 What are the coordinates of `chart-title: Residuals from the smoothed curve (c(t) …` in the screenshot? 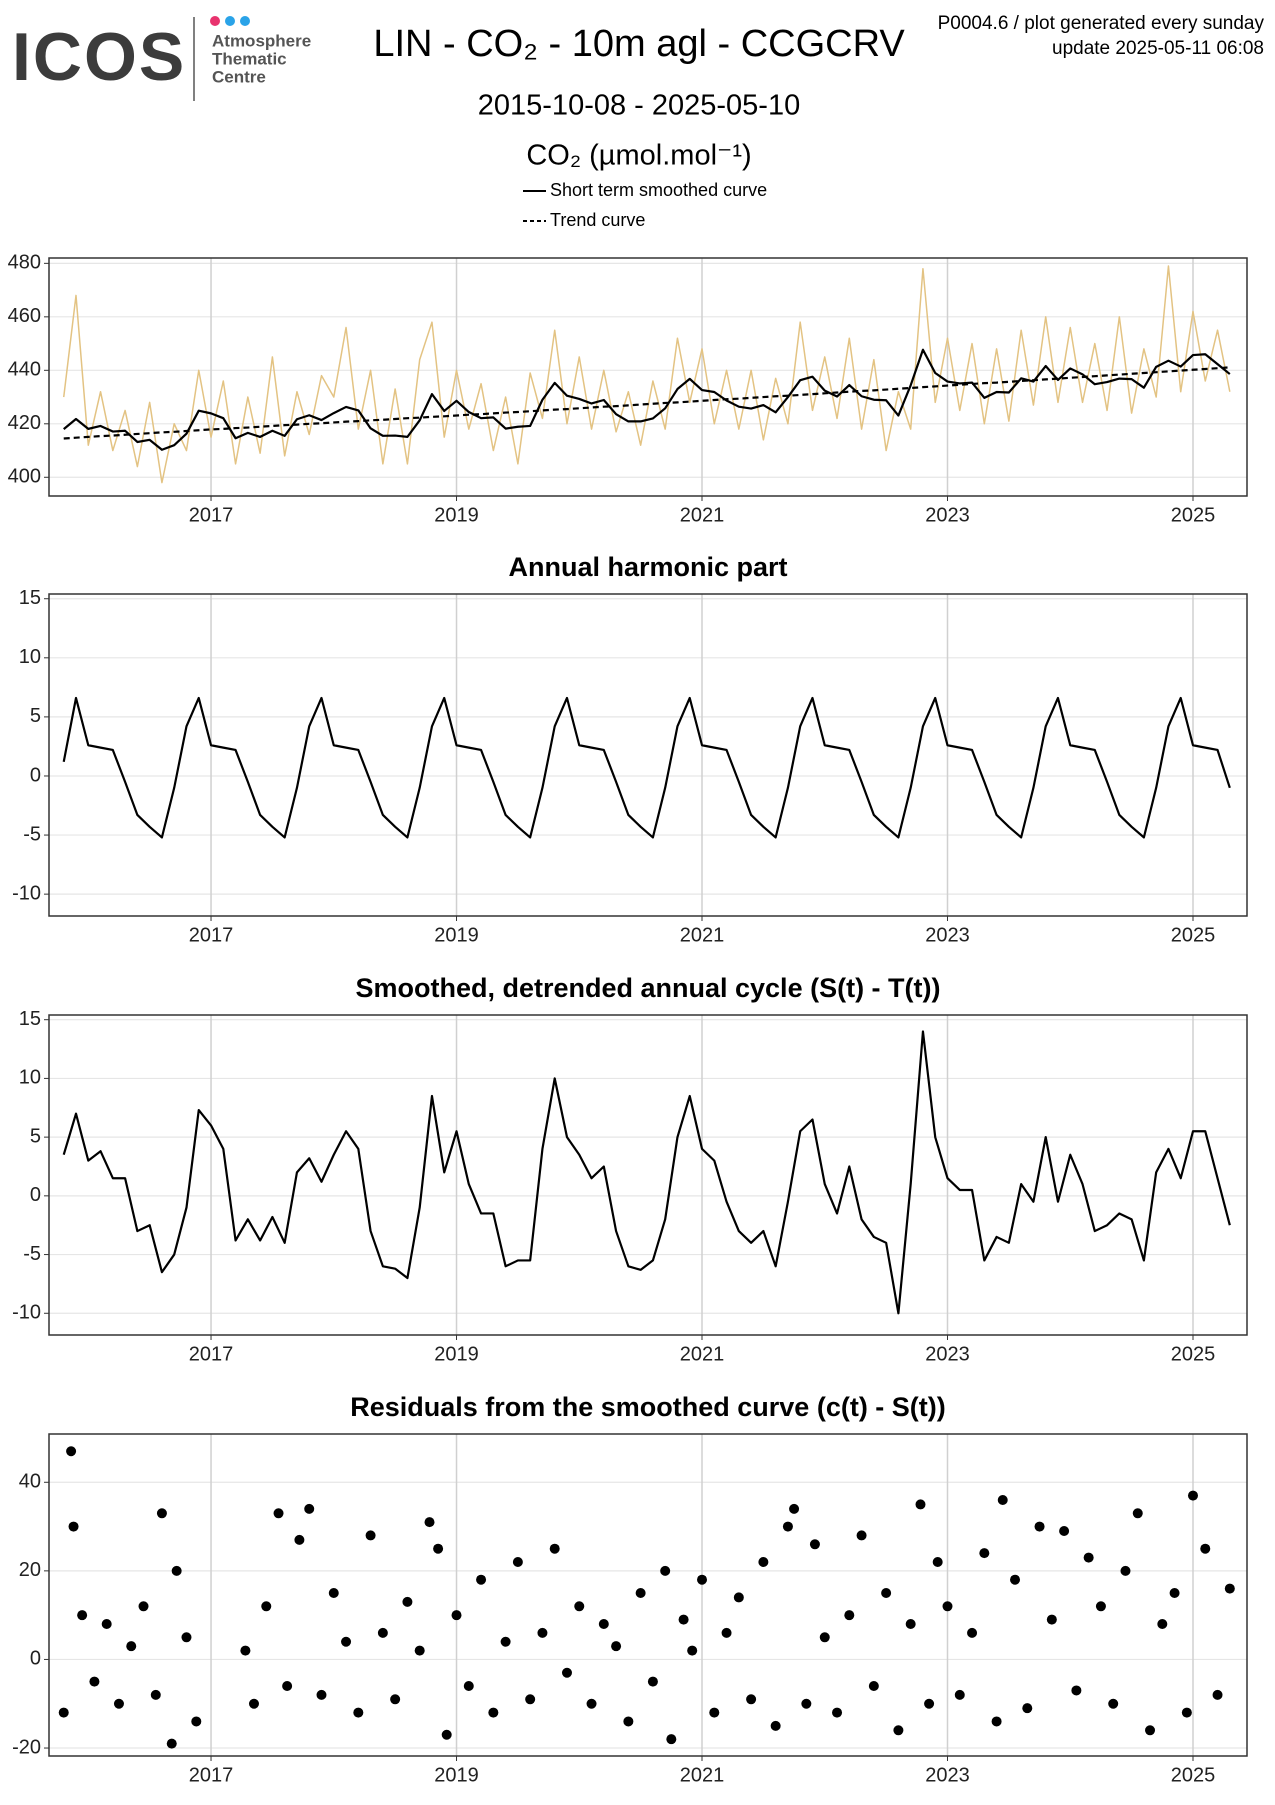 It's located at (648, 1407).